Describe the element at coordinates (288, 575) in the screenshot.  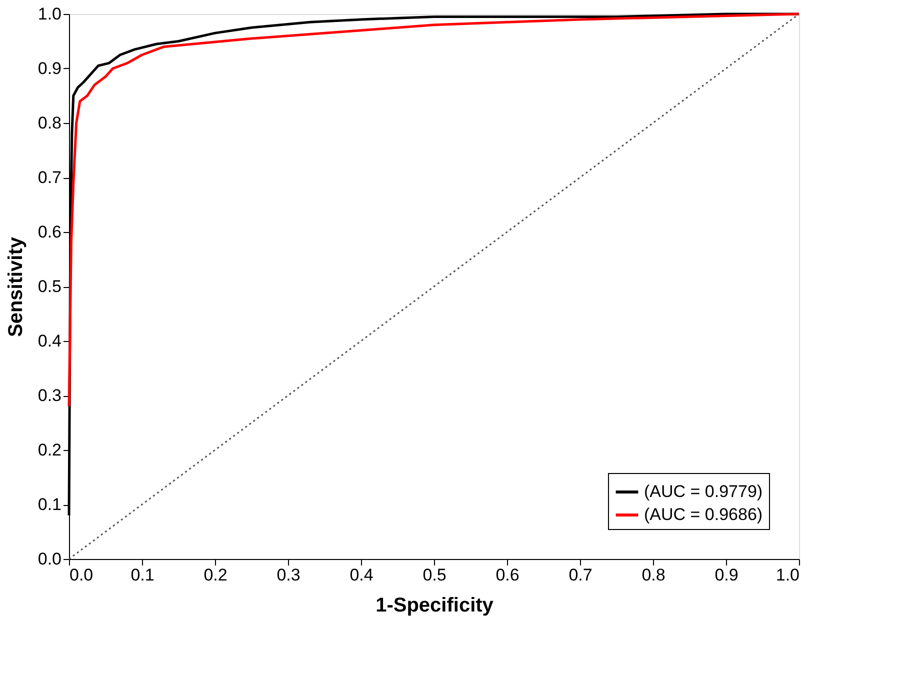
I see `x-tick-label: 0.3` at that location.